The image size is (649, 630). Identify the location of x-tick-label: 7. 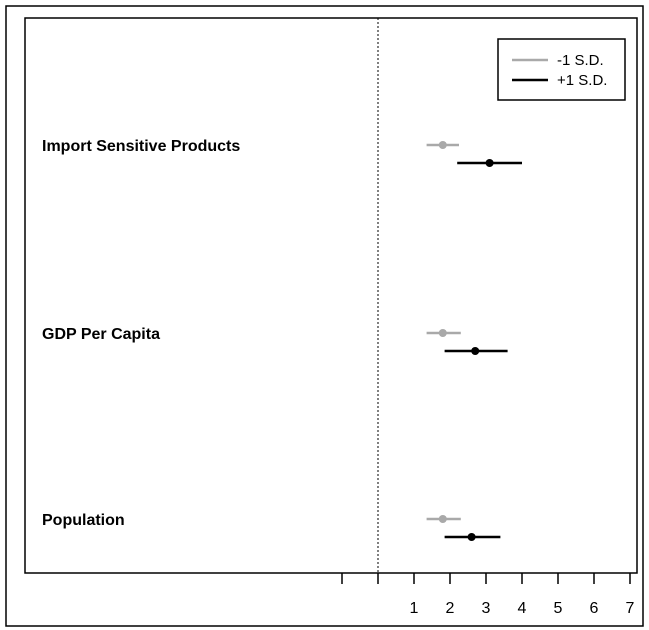
(630, 608).